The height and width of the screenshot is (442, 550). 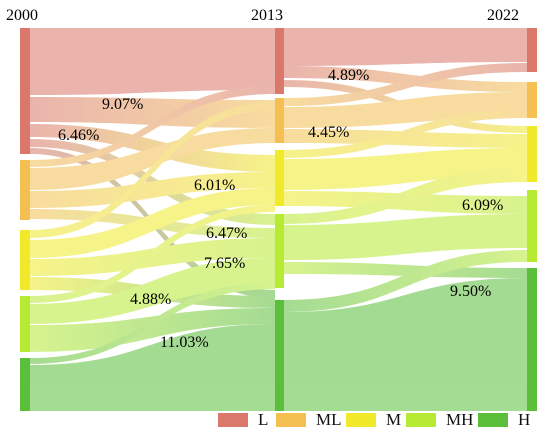 I want to click on node-2000-mh, so click(x=25, y=324).